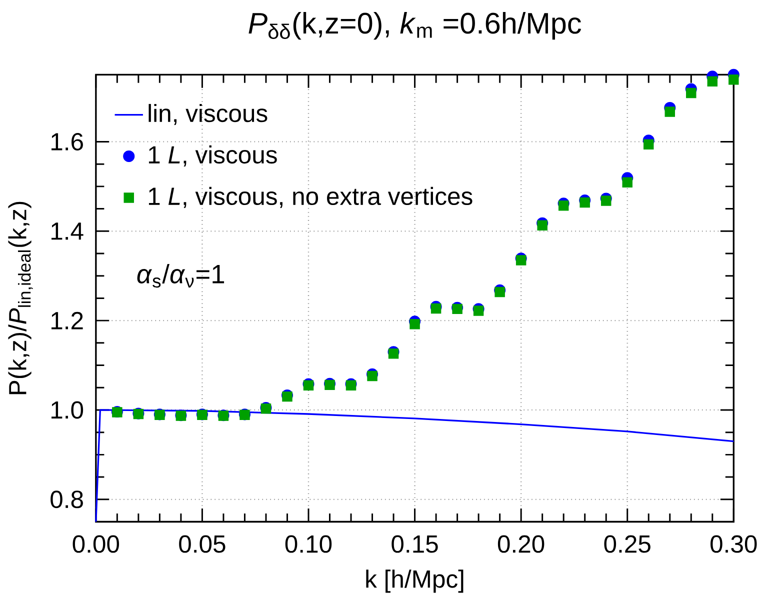 The height and width of the screenshot is (611, 766). Describe the element at coordinates (96, 544) in the screenshot. I see `x-tick-label: 0.00` at that location.